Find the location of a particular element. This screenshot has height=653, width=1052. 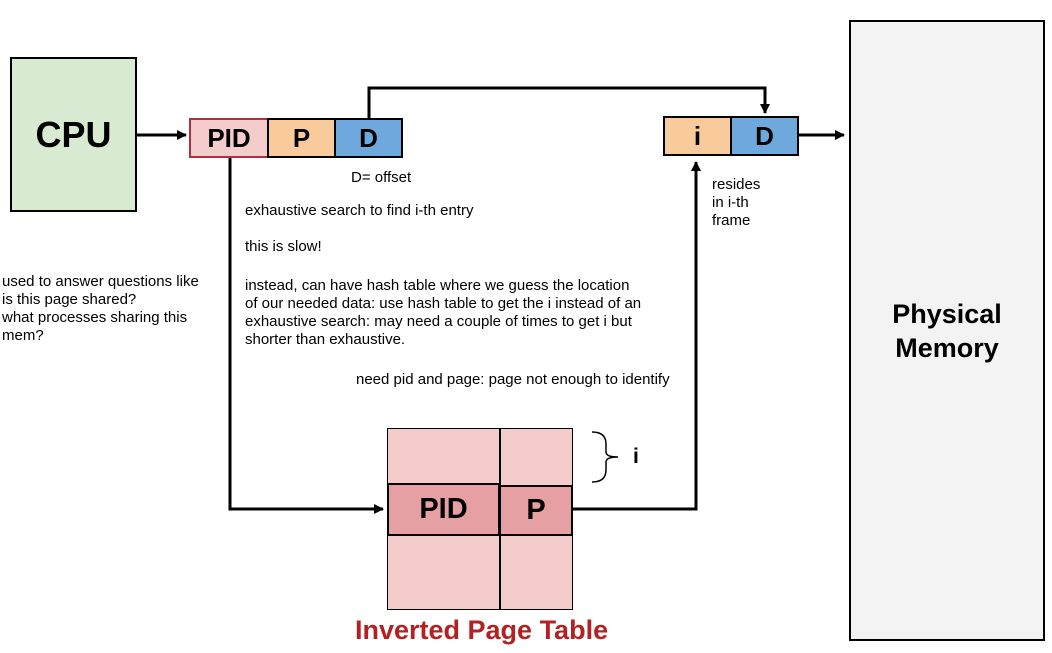

table-index-label: i is located at coordinates (636, 456).